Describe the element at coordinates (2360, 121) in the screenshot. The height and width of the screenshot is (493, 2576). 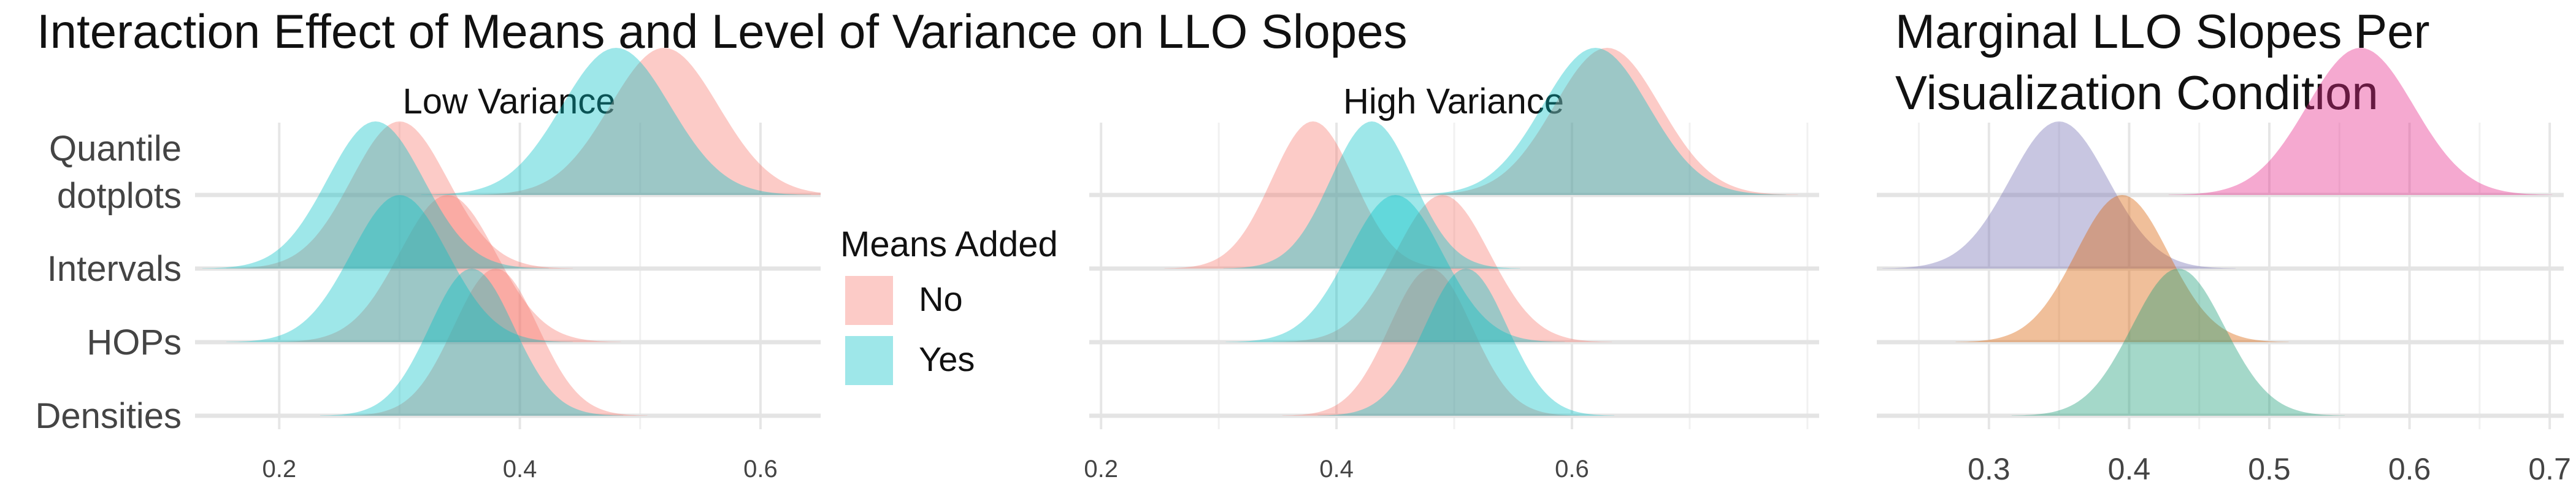
I see `density-quantile-dotplots` at that location.